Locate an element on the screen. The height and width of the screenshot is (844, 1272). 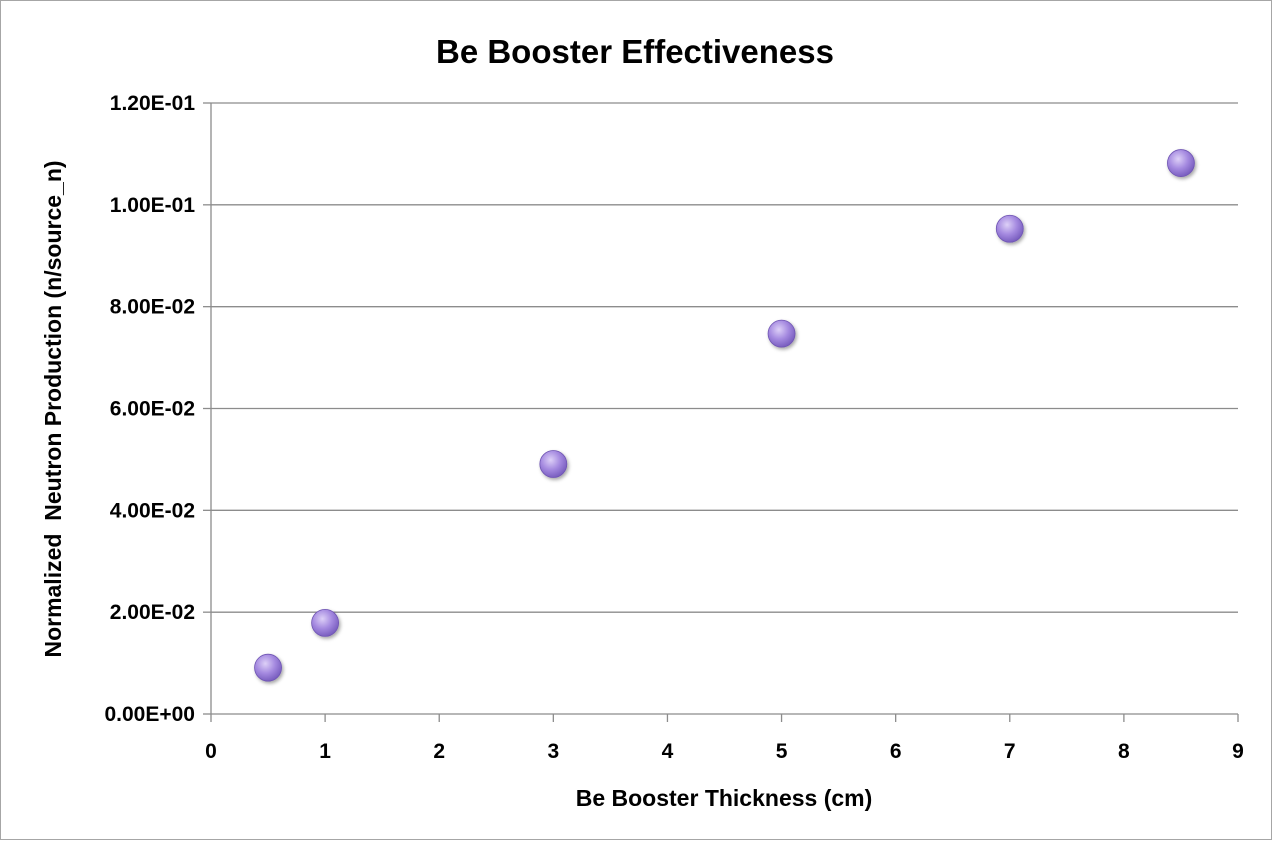
x-tick-label: 9 is located at coordinates (1238, 751).